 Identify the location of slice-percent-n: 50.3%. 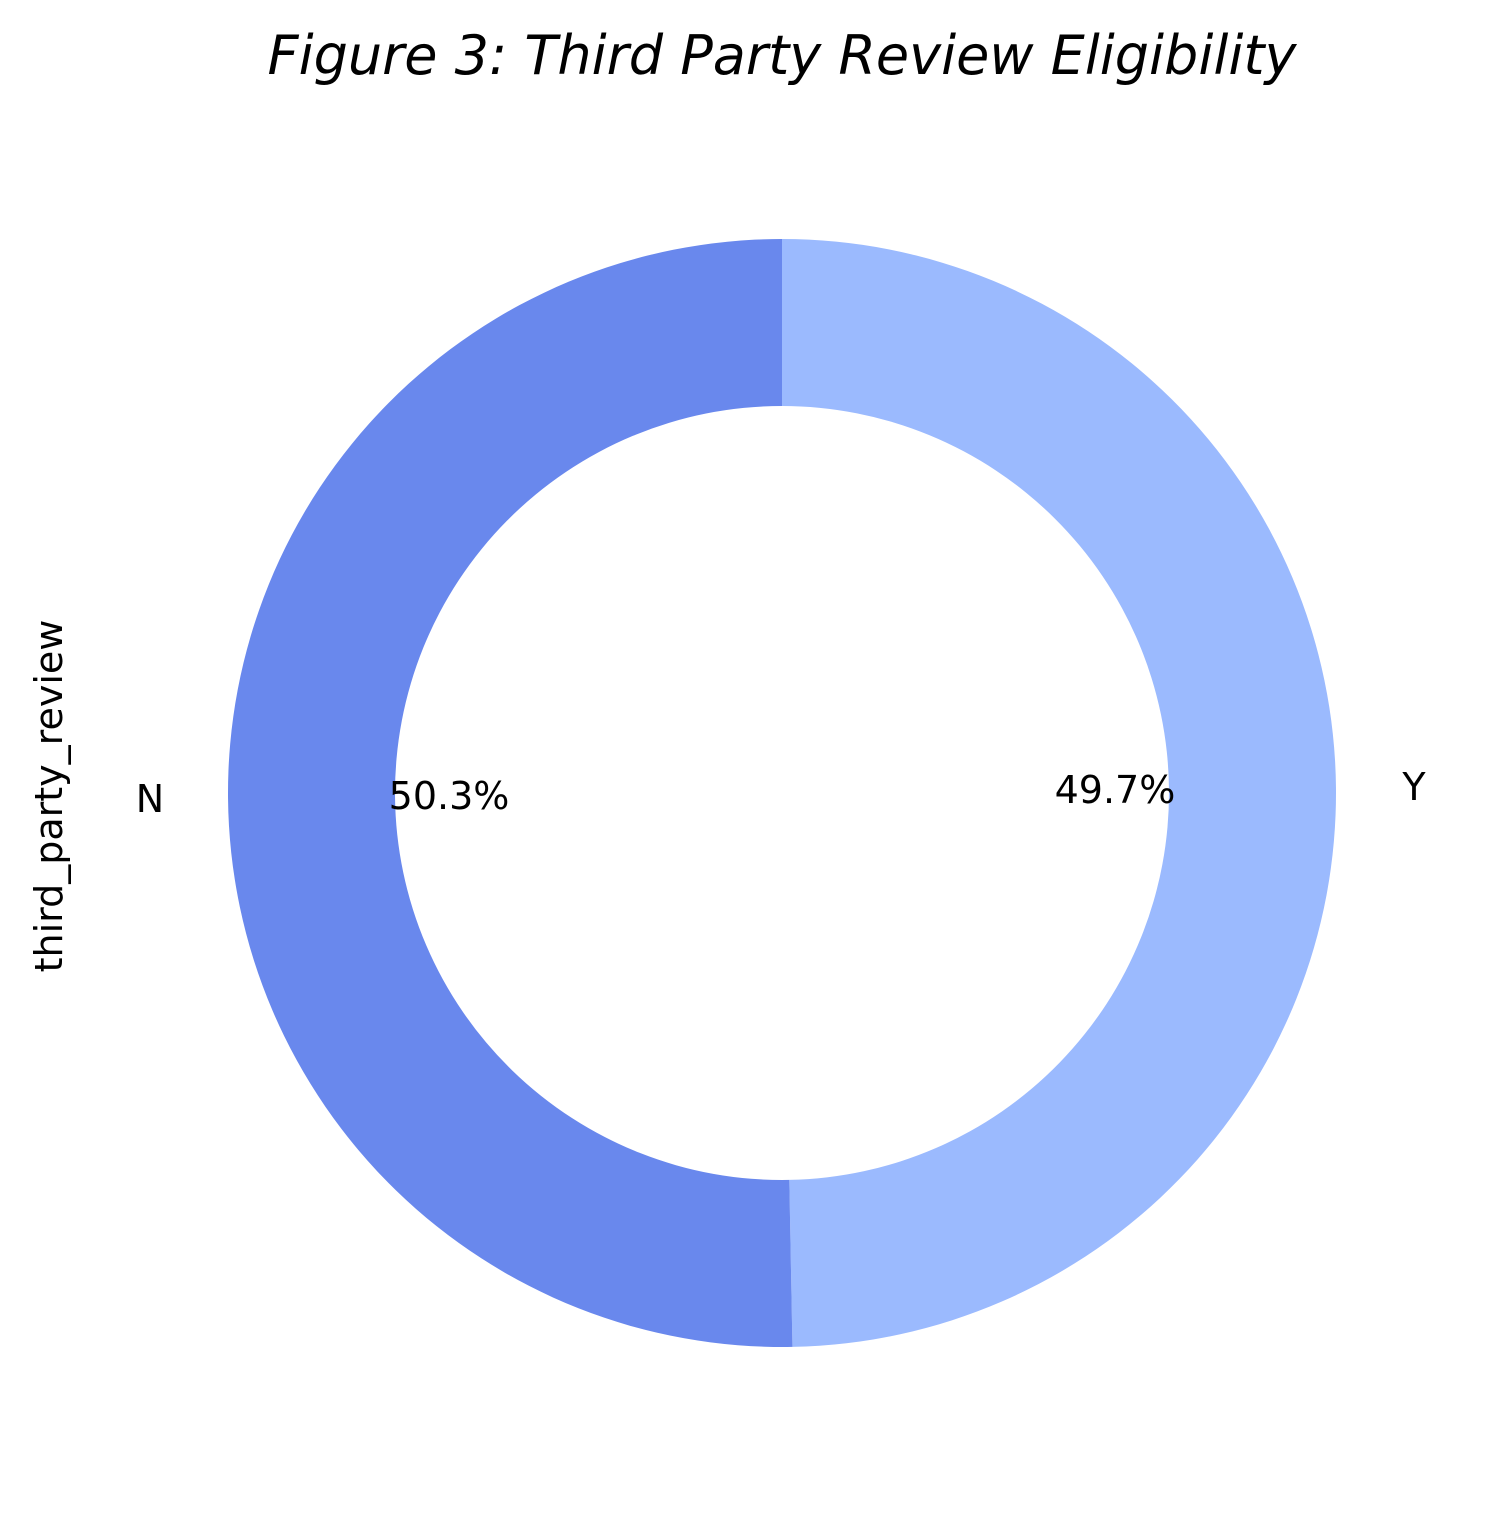
(449, 796).